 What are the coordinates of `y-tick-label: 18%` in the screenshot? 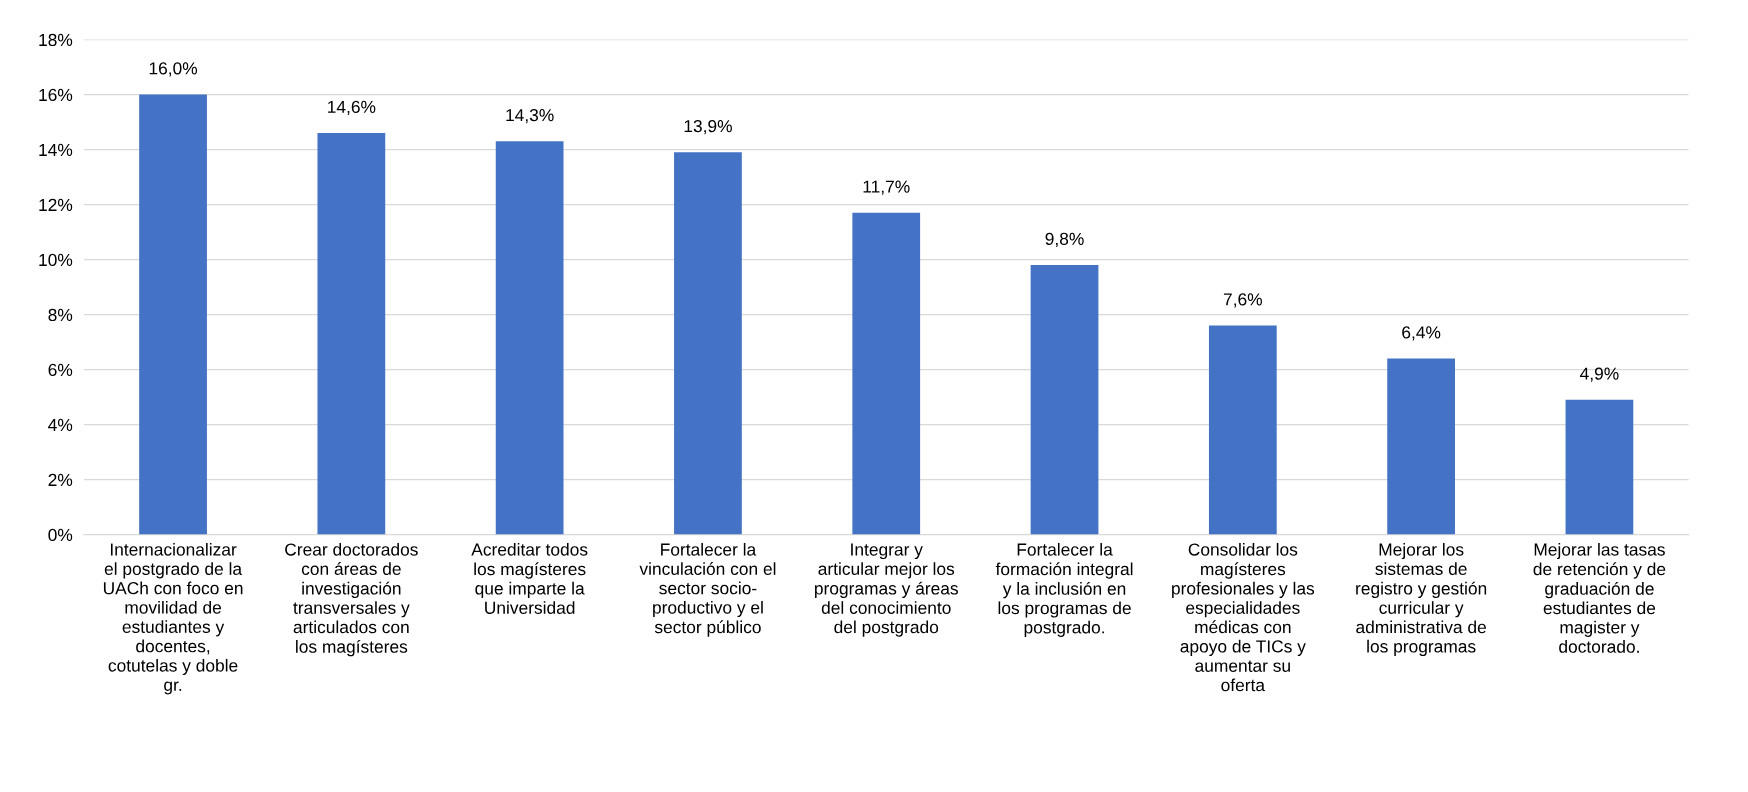 It's located at (56, 40).